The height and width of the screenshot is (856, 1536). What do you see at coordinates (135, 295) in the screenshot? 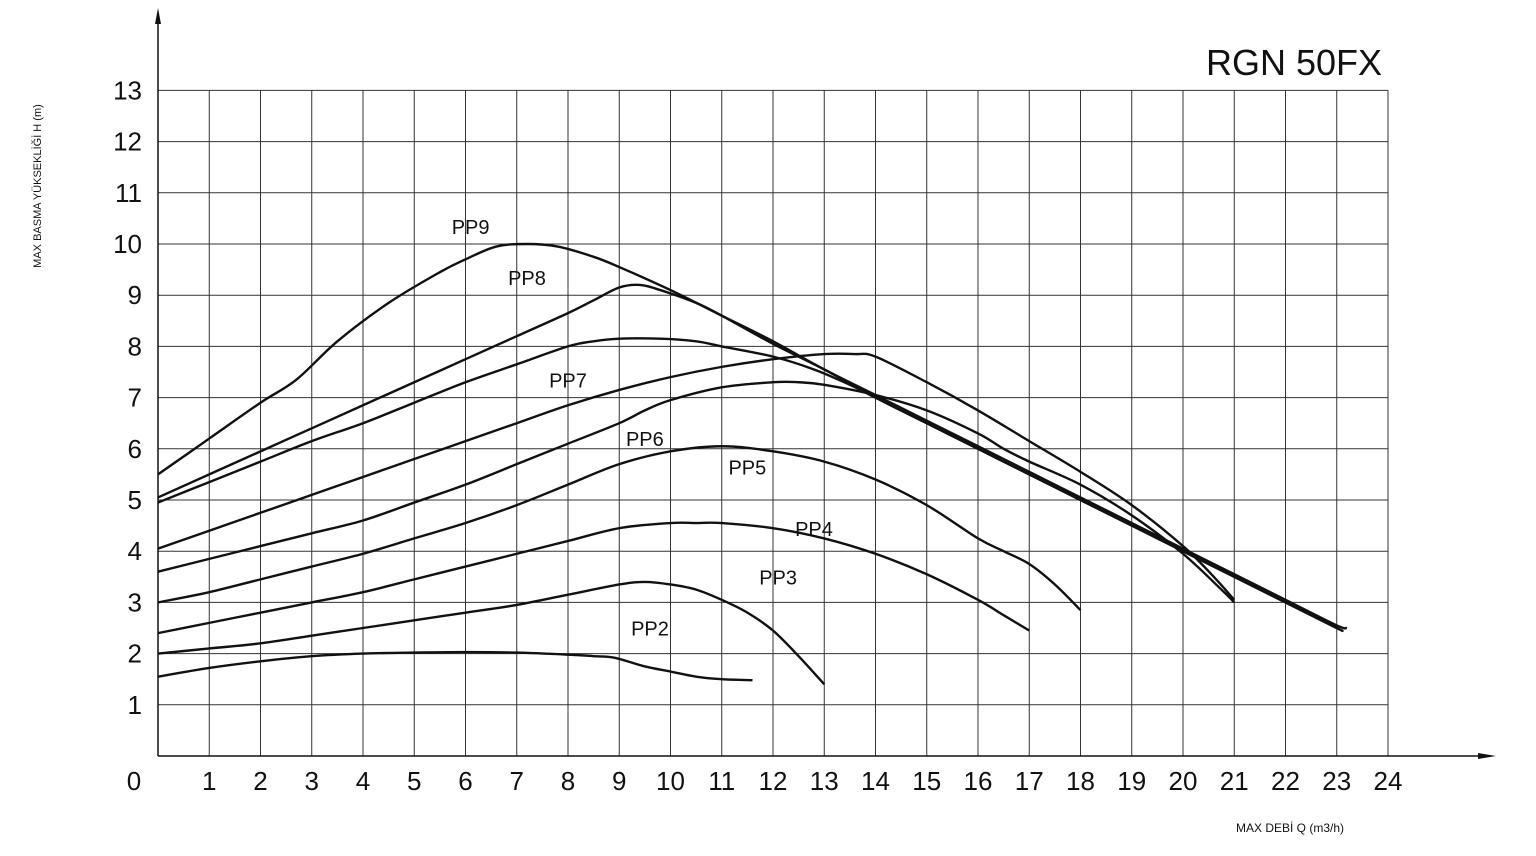
I see `y-tick-label: 9` at bounding box center [135, 295].